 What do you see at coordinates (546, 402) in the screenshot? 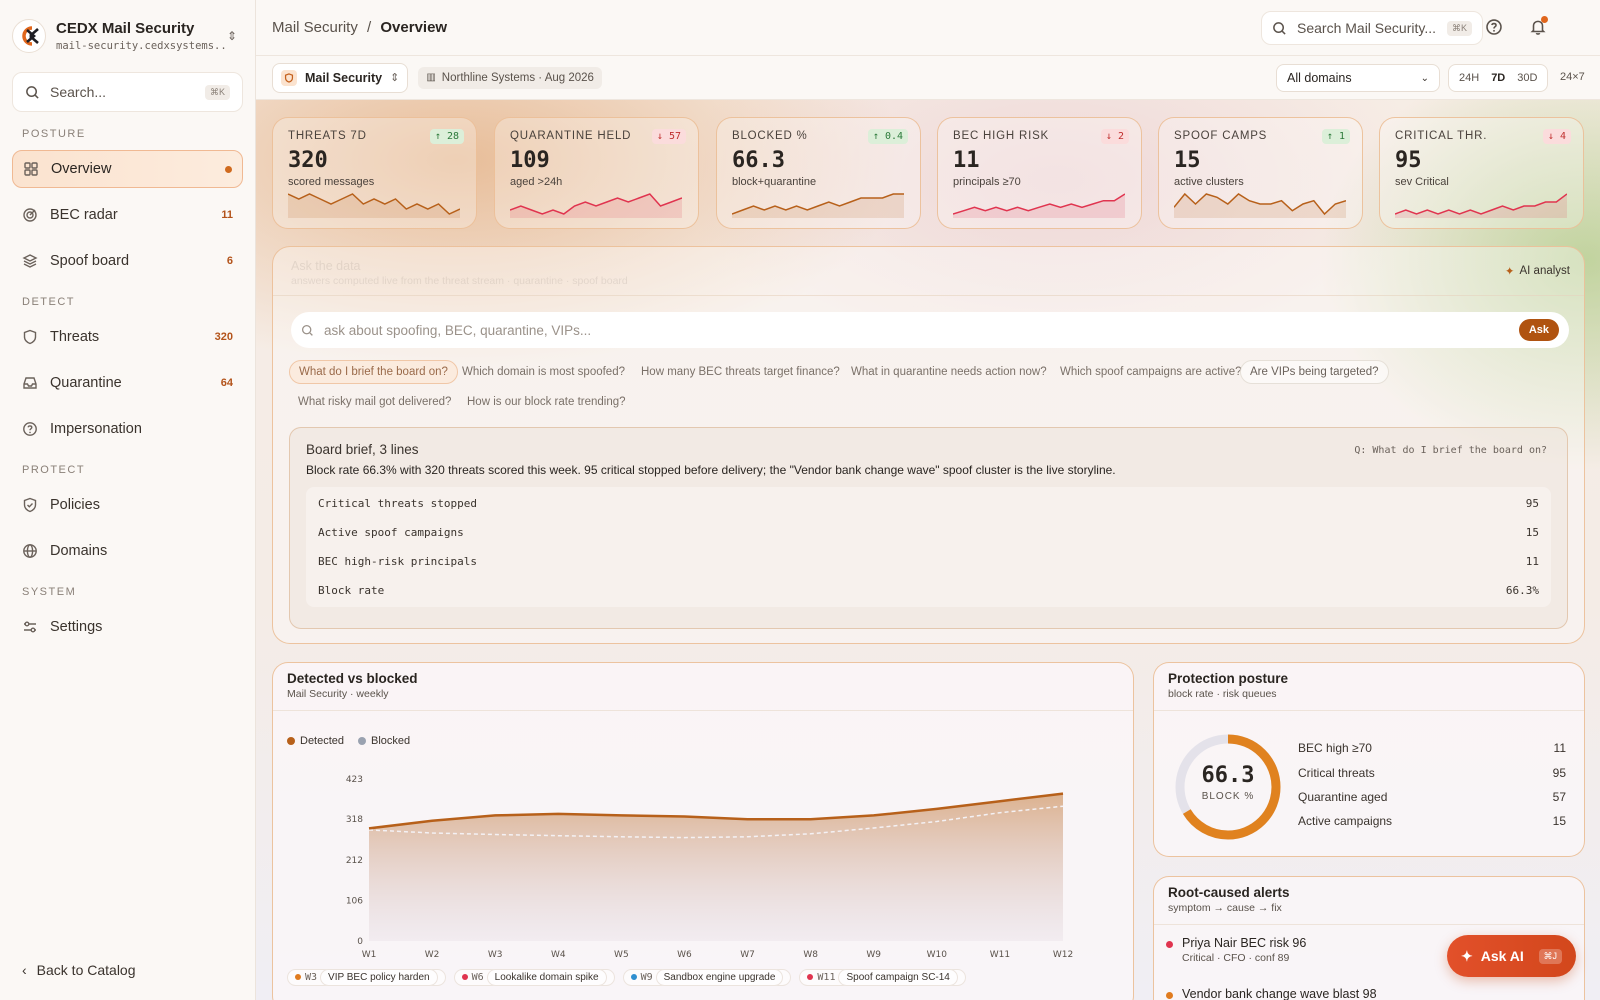
I see `suggestion-chip: How is our block rate trending?` at bounding box center [546, 402].